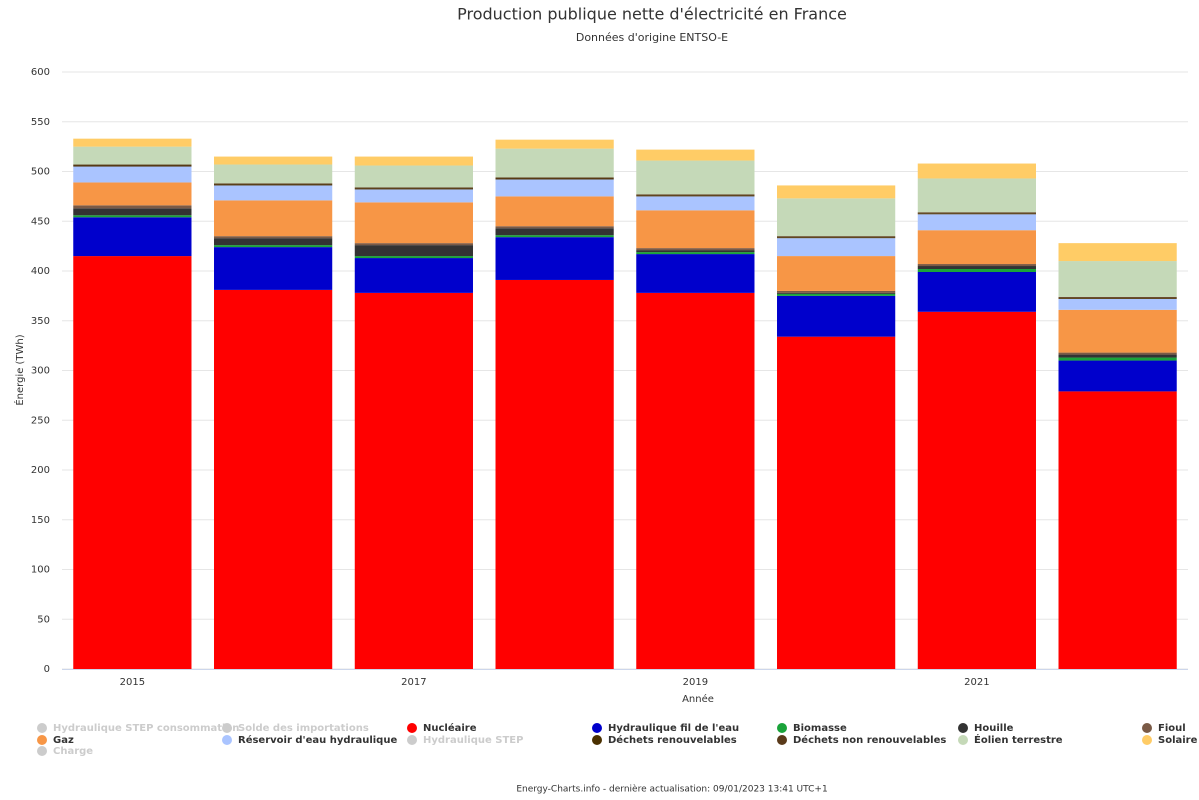 This screenshot has width=1199, height=800. I want to click on y-tick-label: 300, so click(40, 371).